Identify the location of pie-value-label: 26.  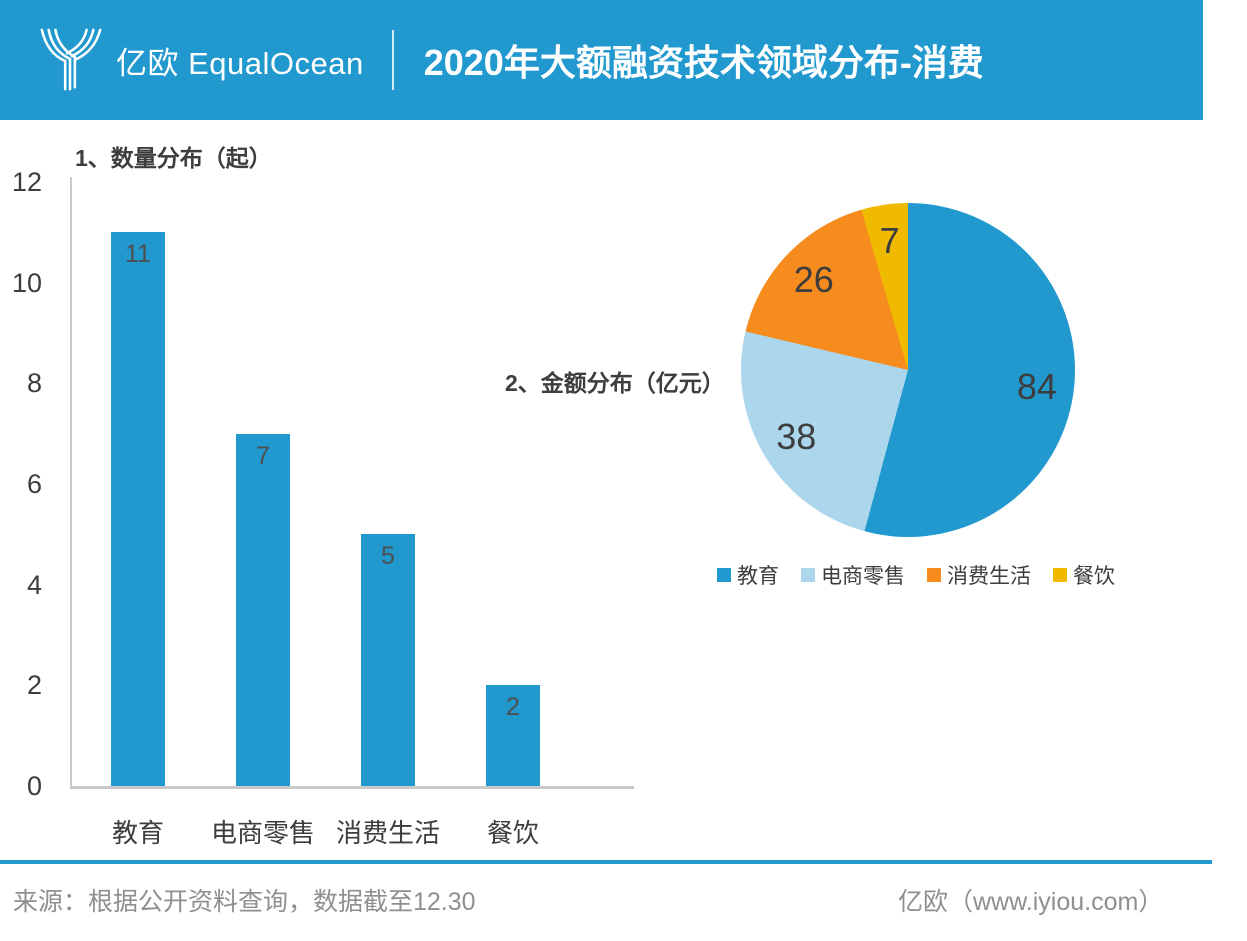
(813, 280).